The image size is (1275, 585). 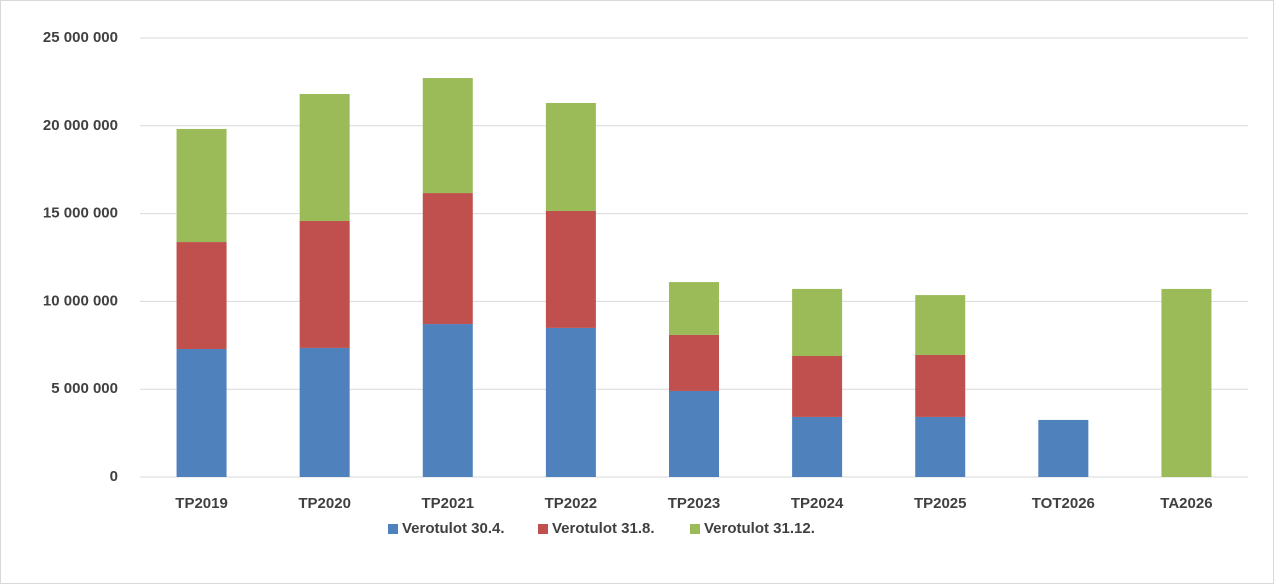 I want to click on y-tick-label: 10 000 000, so click(x=80, y=300).